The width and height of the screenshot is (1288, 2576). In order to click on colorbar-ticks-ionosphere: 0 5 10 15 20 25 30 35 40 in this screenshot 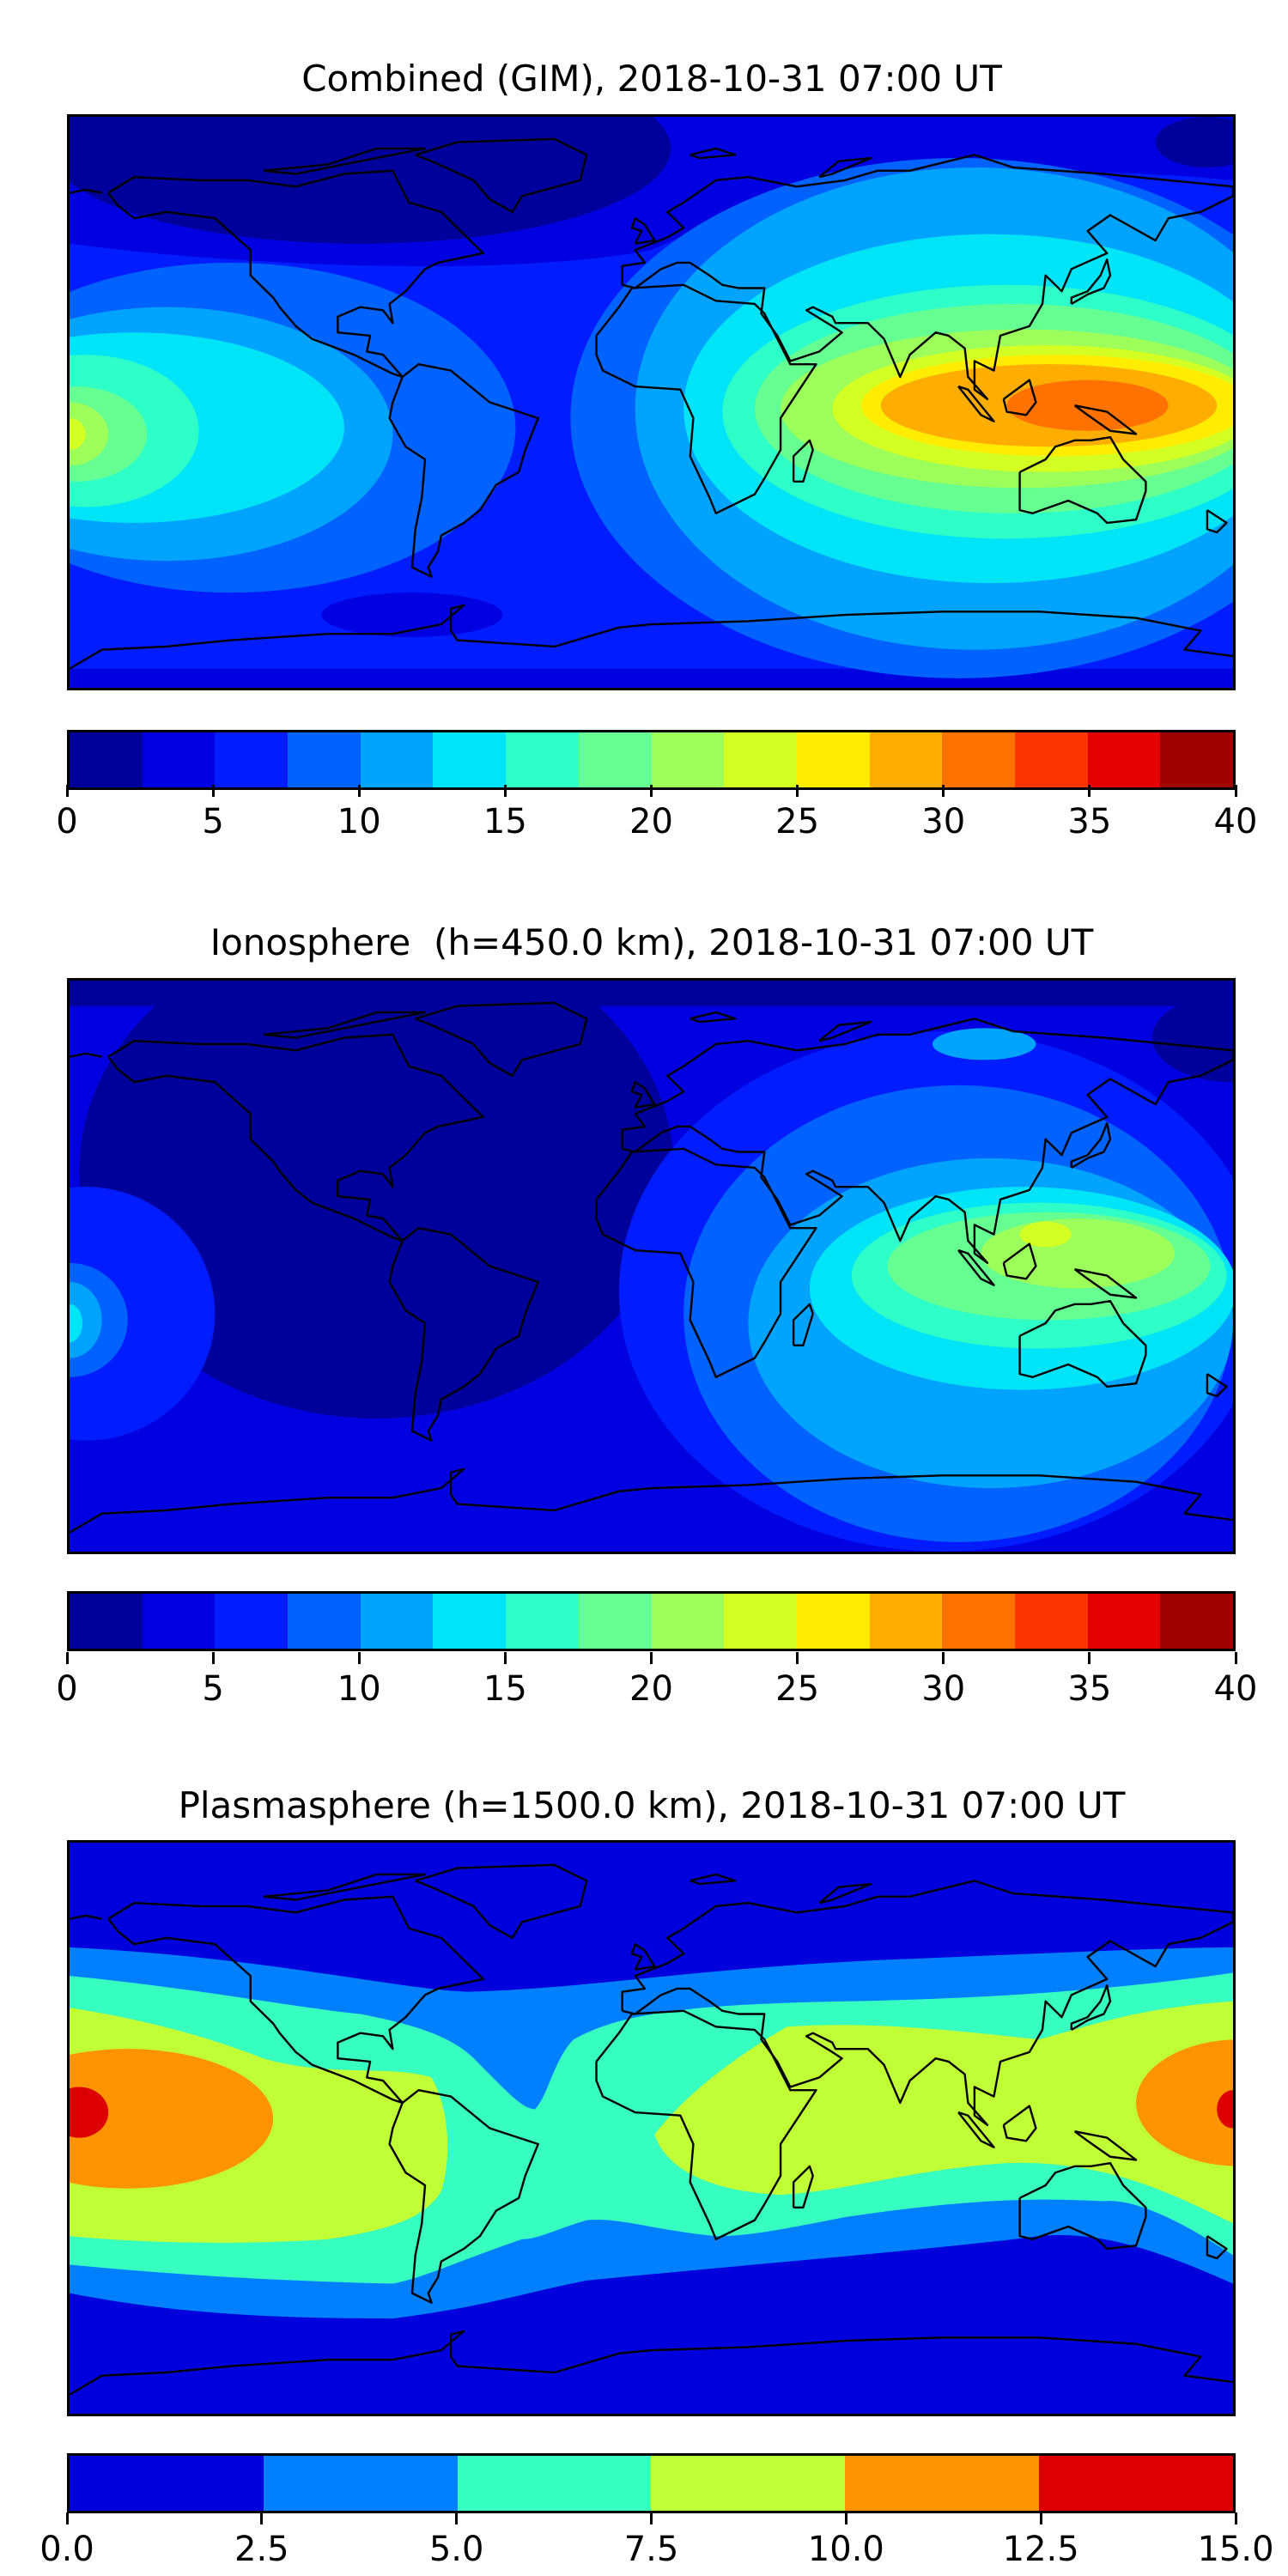, I will do `click(656, 1682)`.